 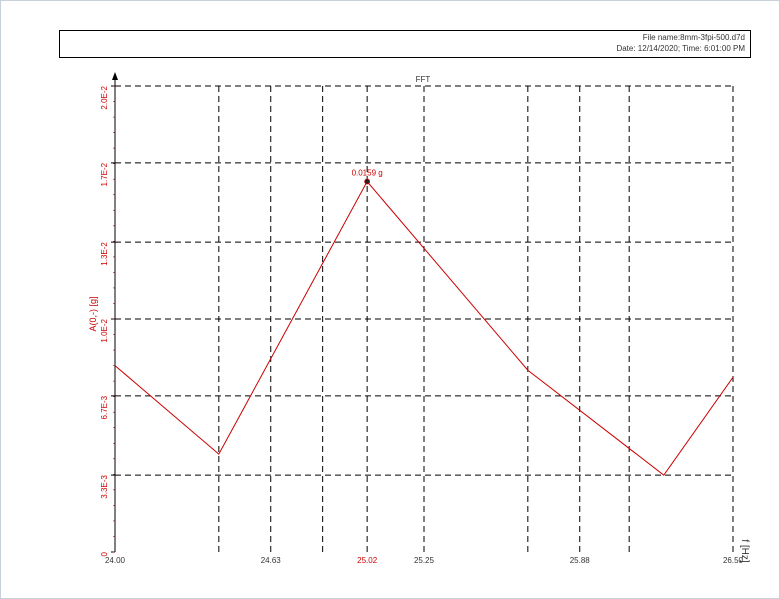 I want to click on axes-layer, so click(x=115, y=312).